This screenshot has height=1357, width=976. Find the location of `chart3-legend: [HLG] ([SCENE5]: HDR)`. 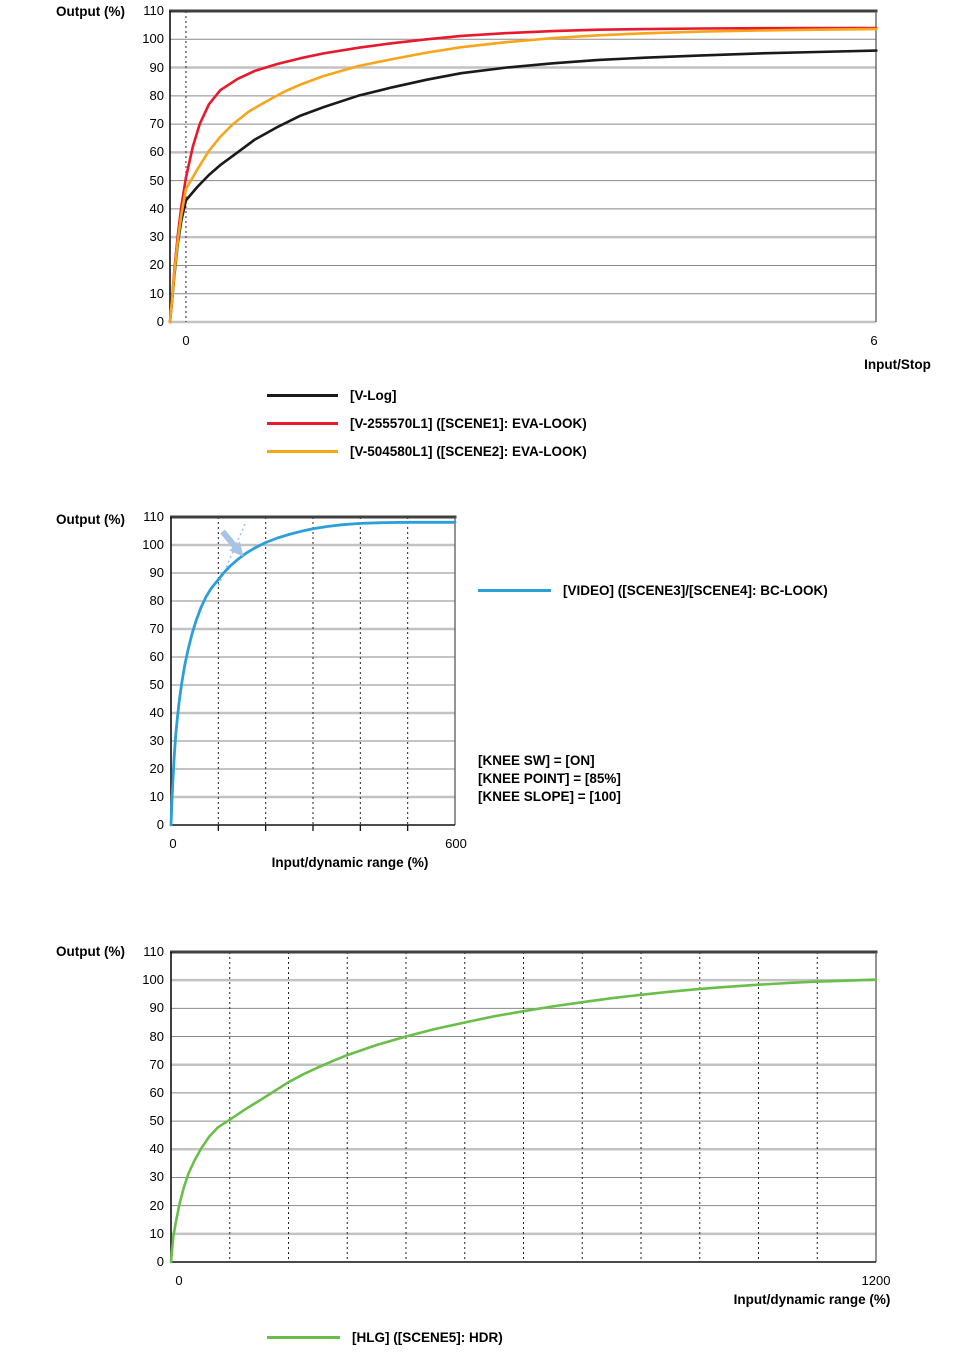

chart3-legend: [HLG] ([SCENE5]: HDR) is located at coordinates (385, 1343).